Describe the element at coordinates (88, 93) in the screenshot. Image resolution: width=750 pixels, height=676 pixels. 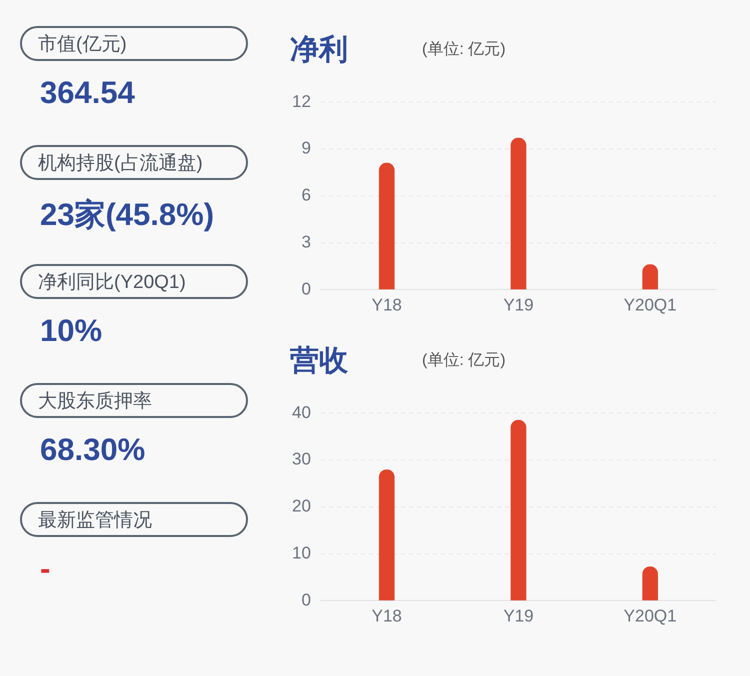
I see `text: 364.54` at that location.